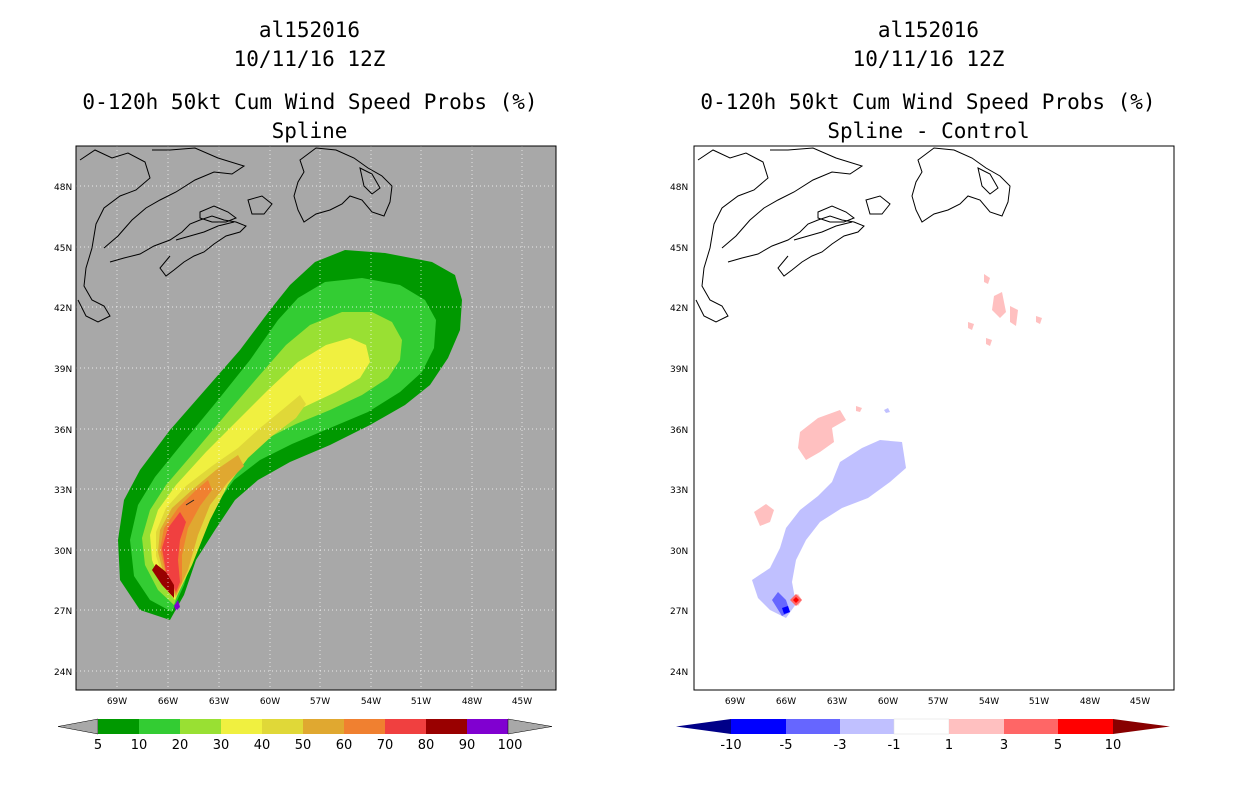  What do you see at coordinates (63, 249) in the screenshot?
I see `left-lat-label-45N: 45N` at bounding box center [63, 249].